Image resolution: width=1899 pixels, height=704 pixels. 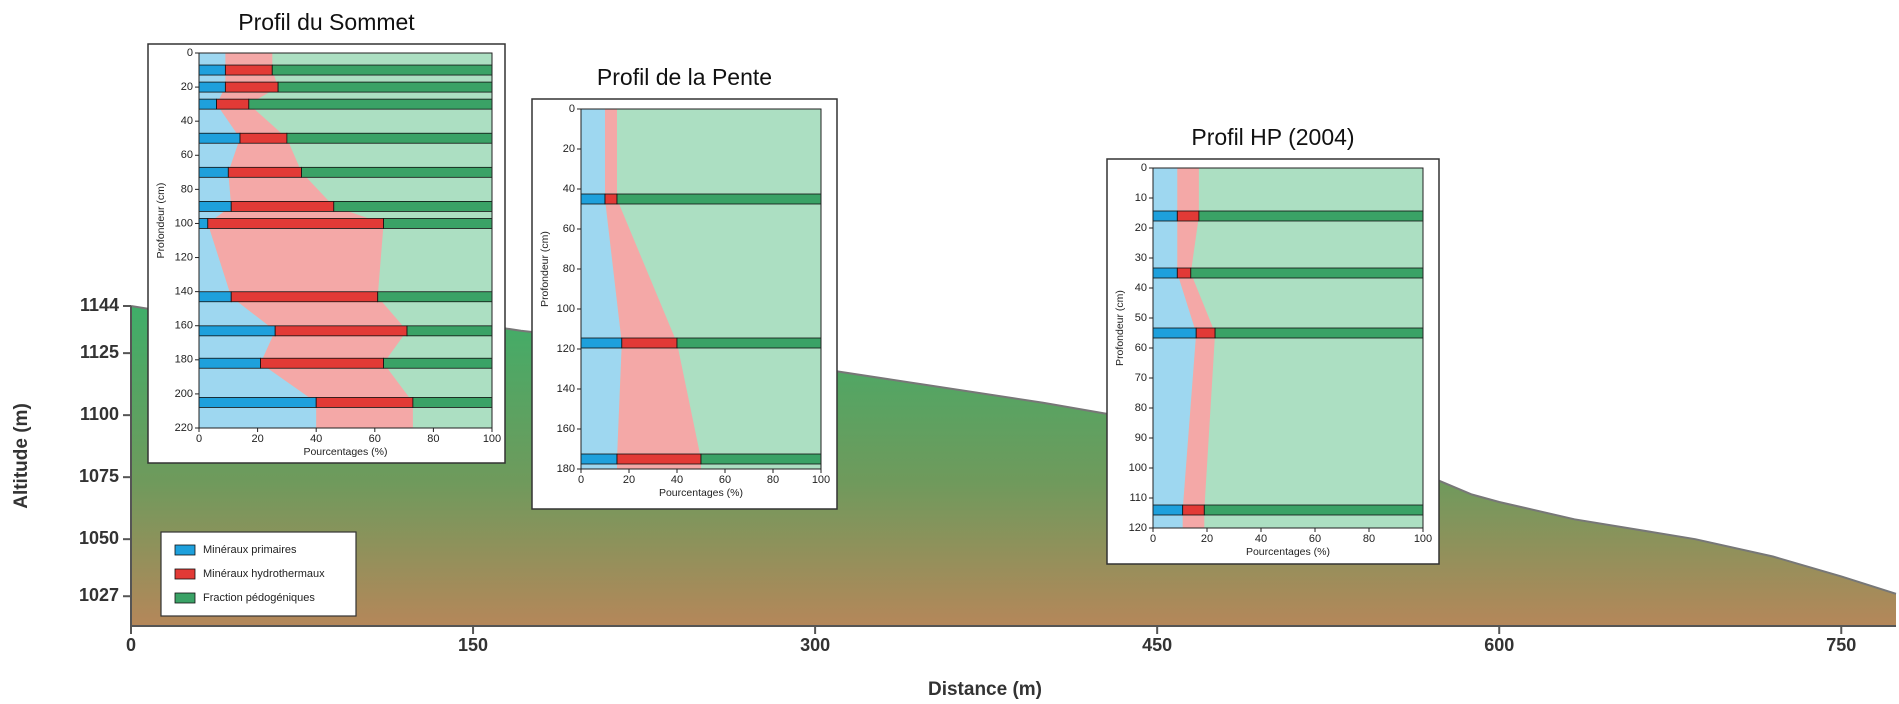 I want to click on y-tick-label: 220, so click(x=184, y=428).